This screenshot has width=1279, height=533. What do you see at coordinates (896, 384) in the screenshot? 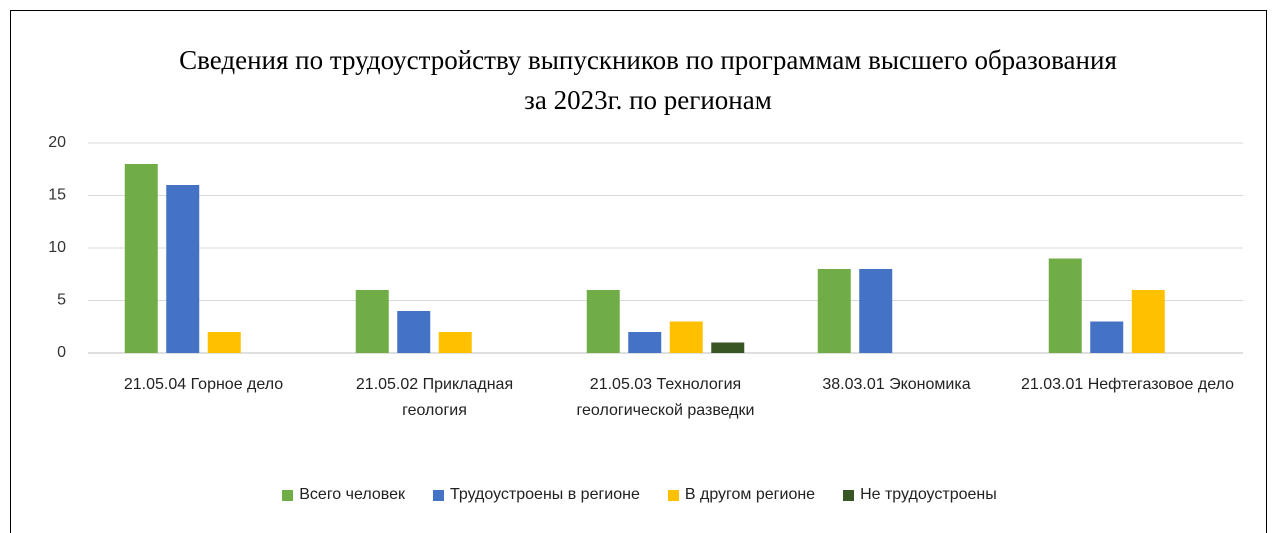
I see `x-tick-label: 38.03.01 Экономика` at bounding box center [896, 384].